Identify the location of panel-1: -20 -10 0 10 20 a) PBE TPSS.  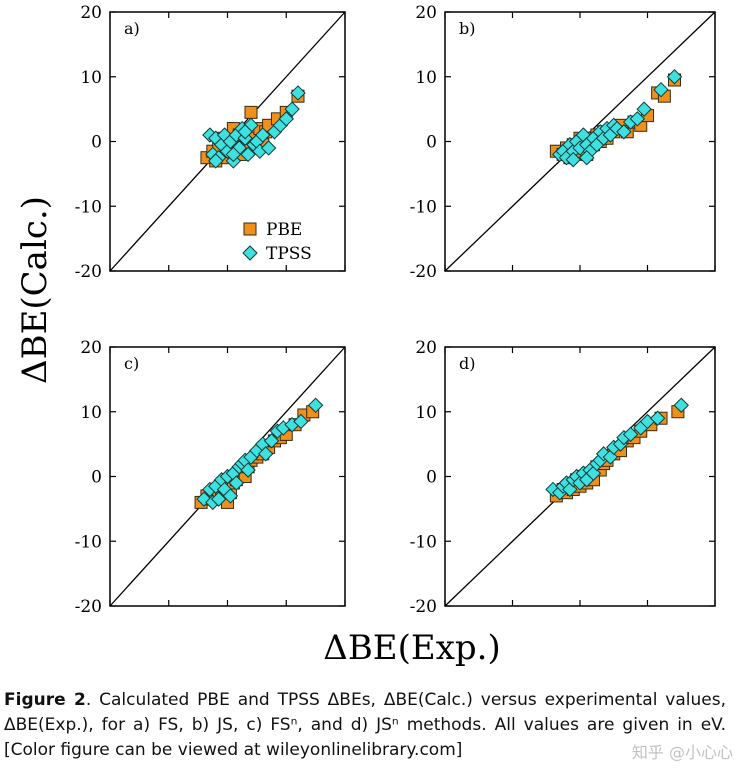
(210, 142).